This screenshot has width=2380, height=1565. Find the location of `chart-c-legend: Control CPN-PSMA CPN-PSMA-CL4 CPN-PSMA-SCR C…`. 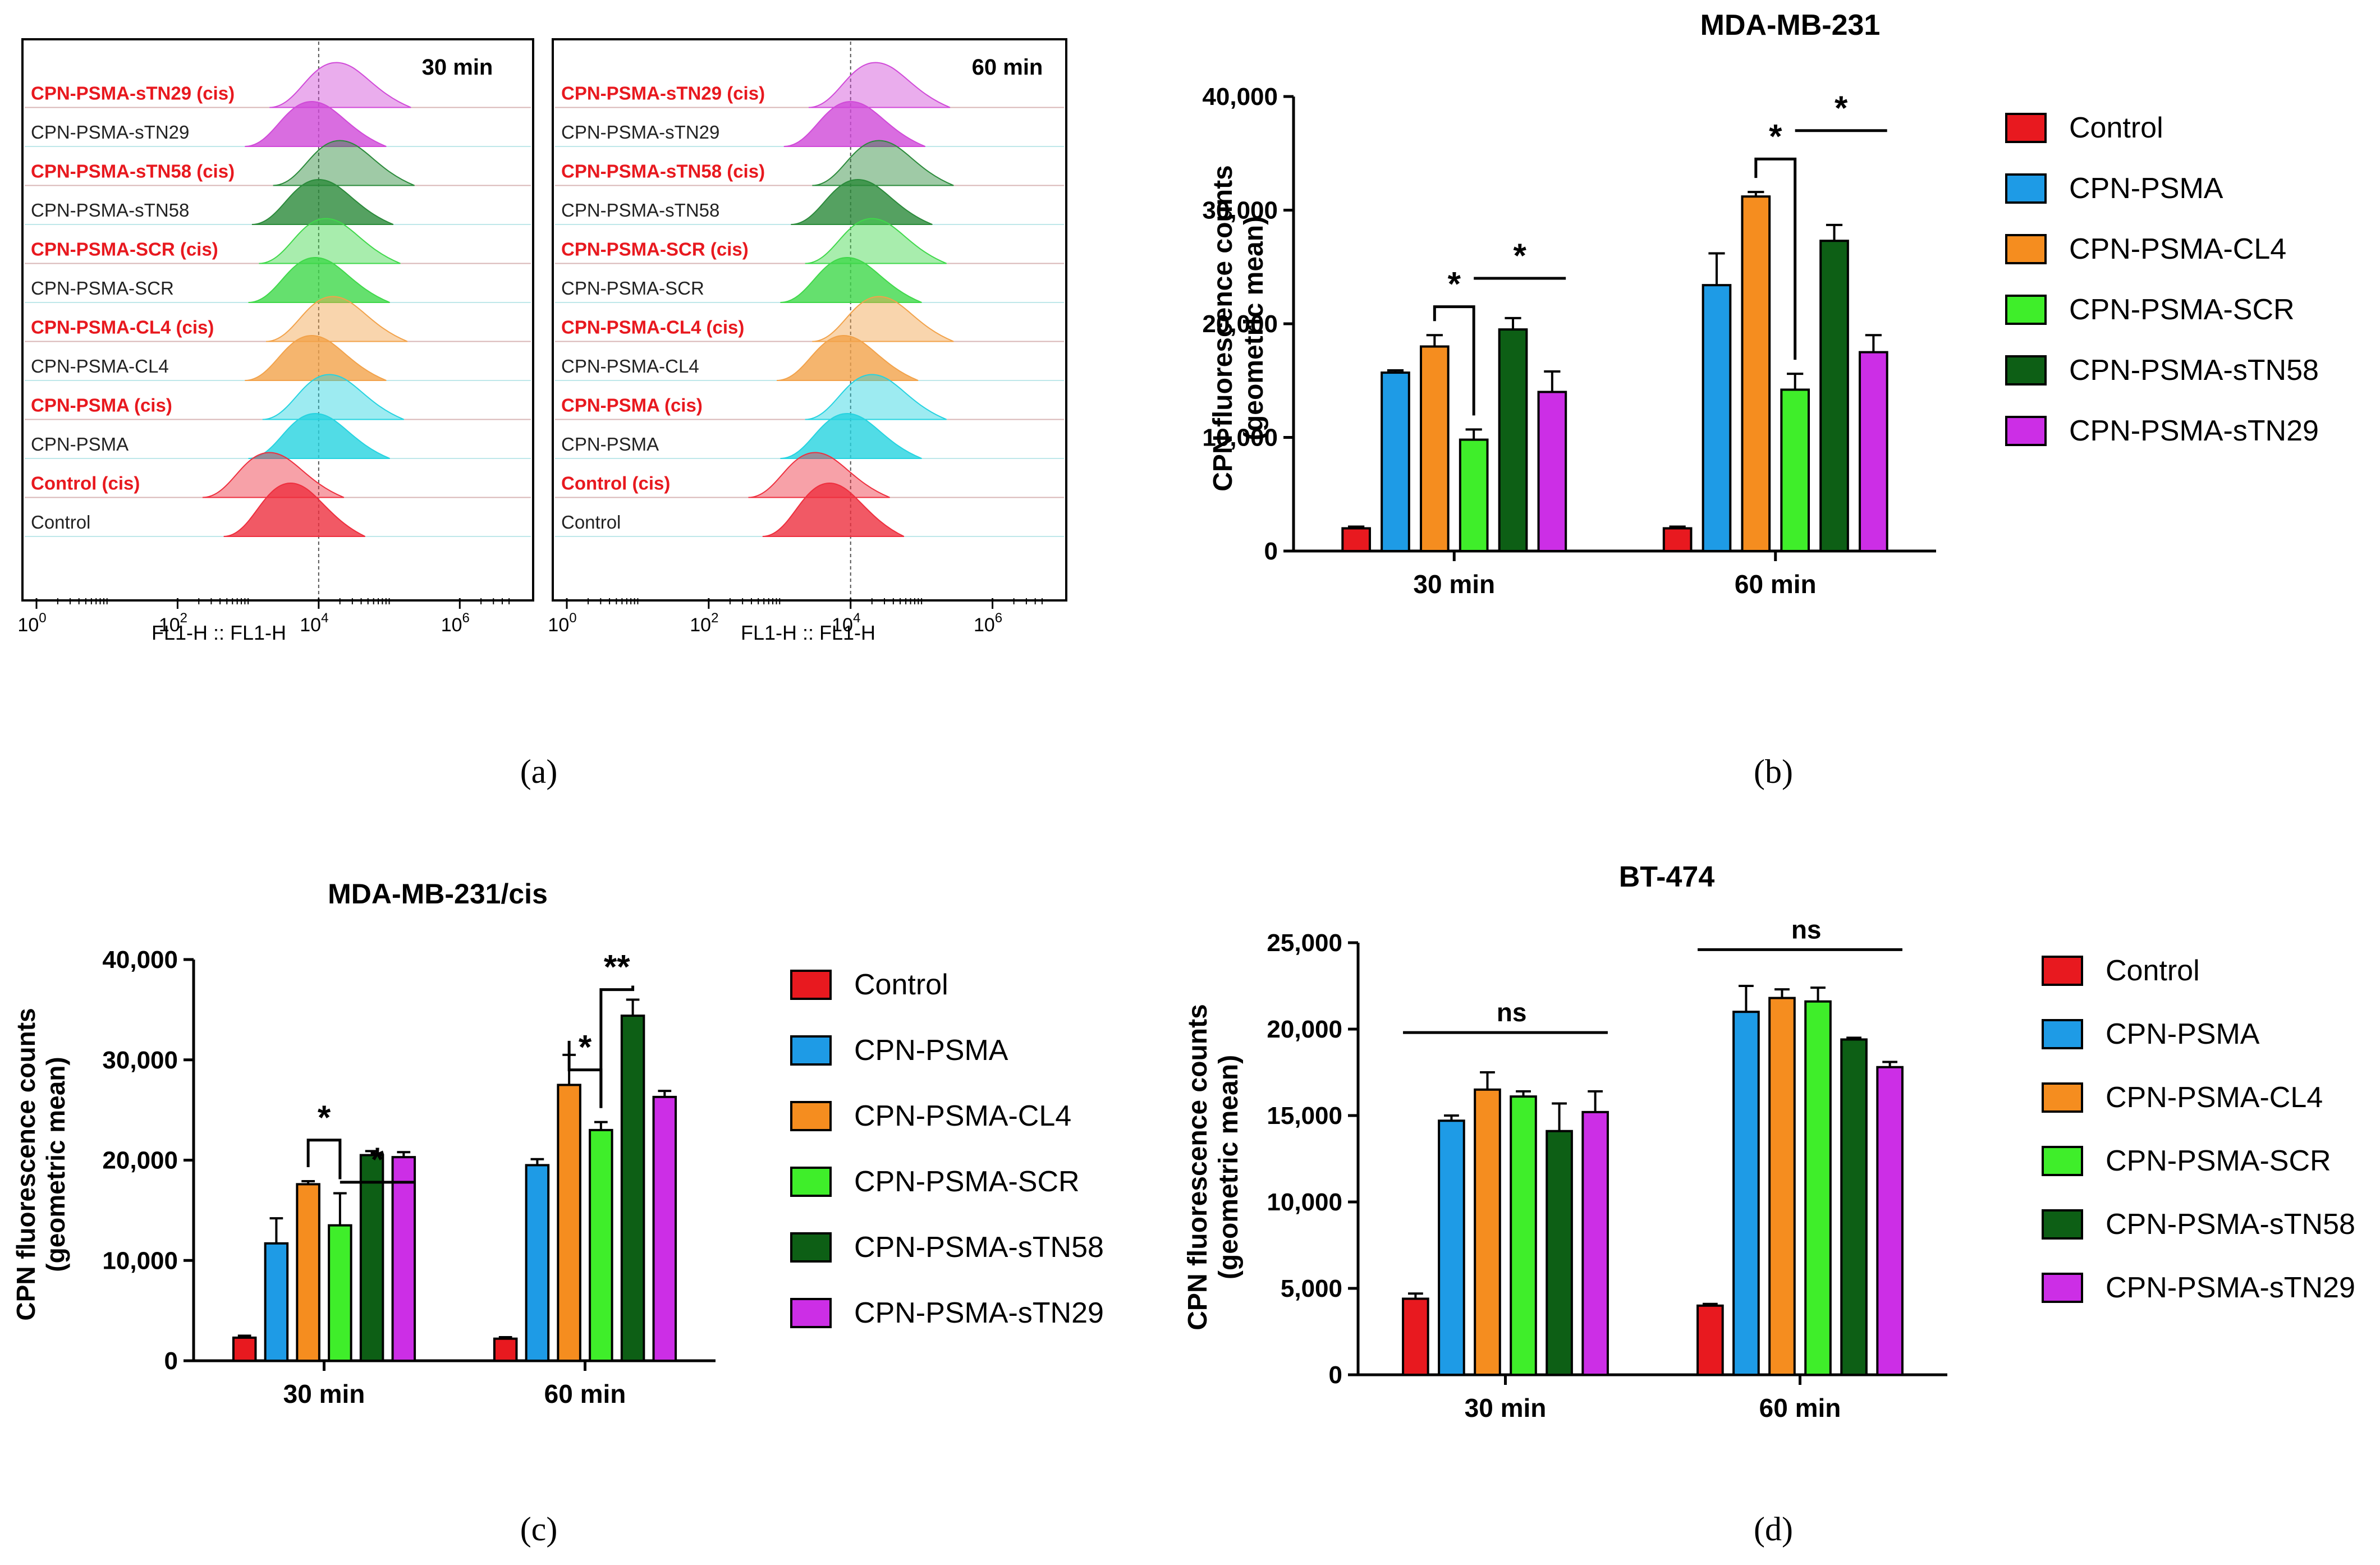

chart-c-legend: Control CPN-PSMA CPN-PSMA-CL4 CPN-PSMA-SCR C… is located at coordinates (947, 1149).